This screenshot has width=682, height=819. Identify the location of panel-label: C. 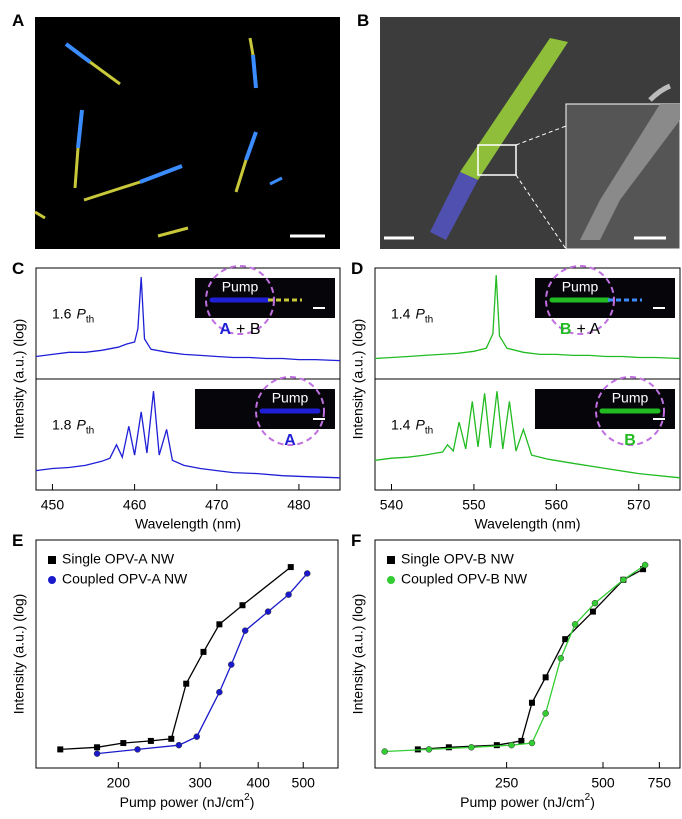
(18, 268).